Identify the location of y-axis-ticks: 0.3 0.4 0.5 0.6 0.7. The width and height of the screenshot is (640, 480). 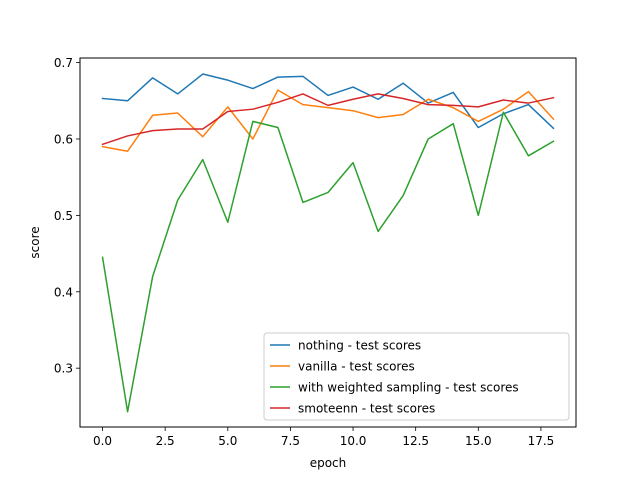
(67, 216).